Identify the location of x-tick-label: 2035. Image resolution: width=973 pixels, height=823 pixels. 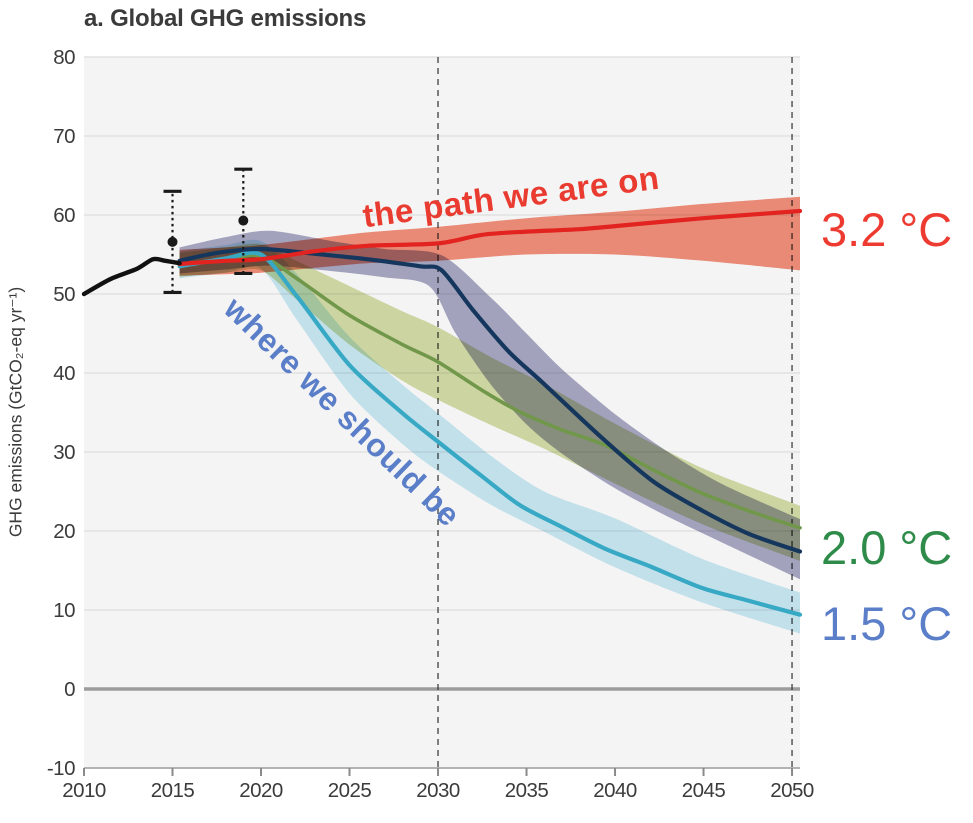
(527, 790).